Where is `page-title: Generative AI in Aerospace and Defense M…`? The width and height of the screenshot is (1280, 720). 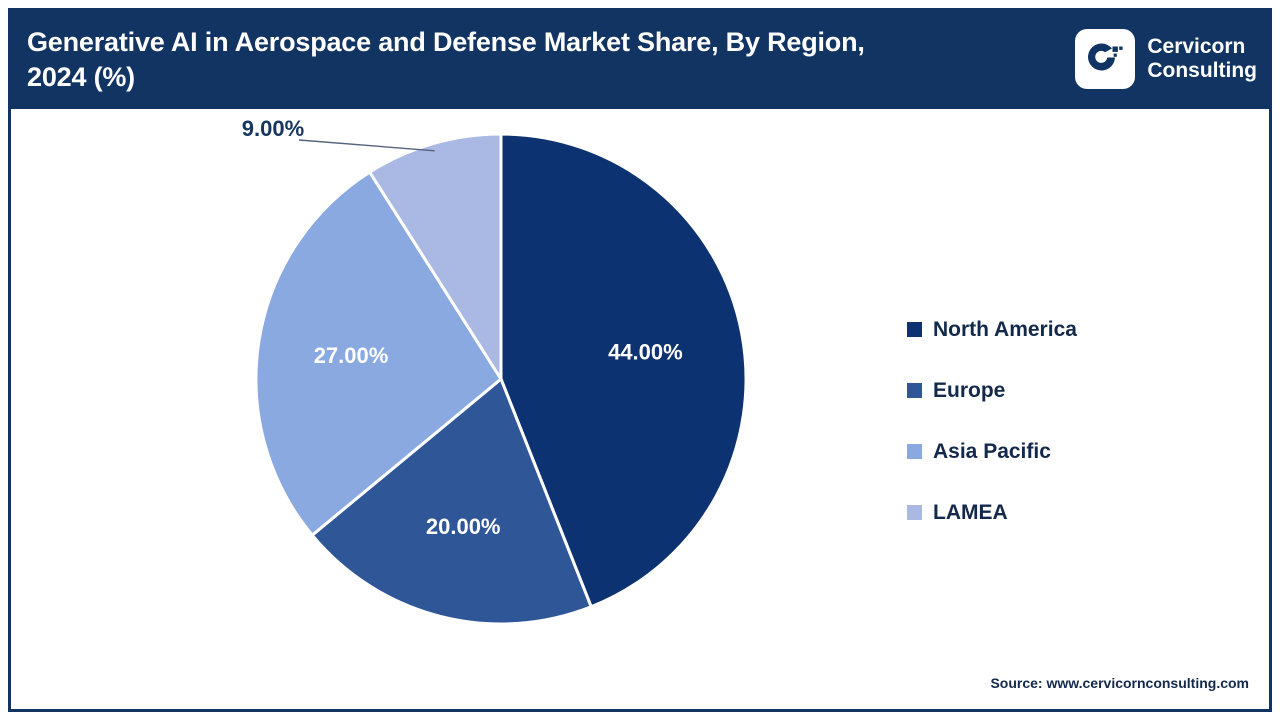 page-title: Generative AI in Aerospace and Defense M… is located at coordinates (446, 59).